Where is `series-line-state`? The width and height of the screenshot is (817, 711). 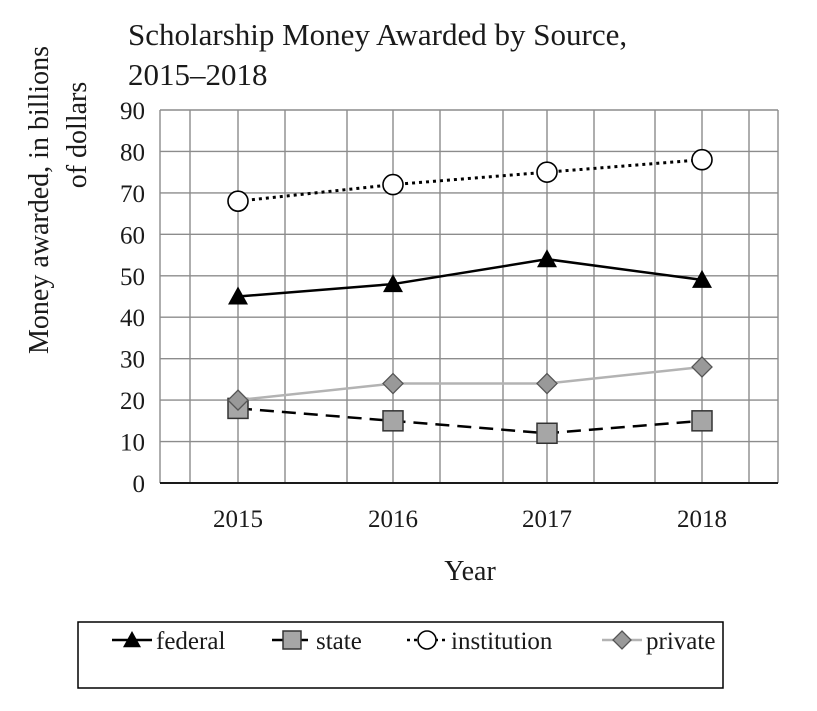 series-line-state is located at coordinates (470, 421).